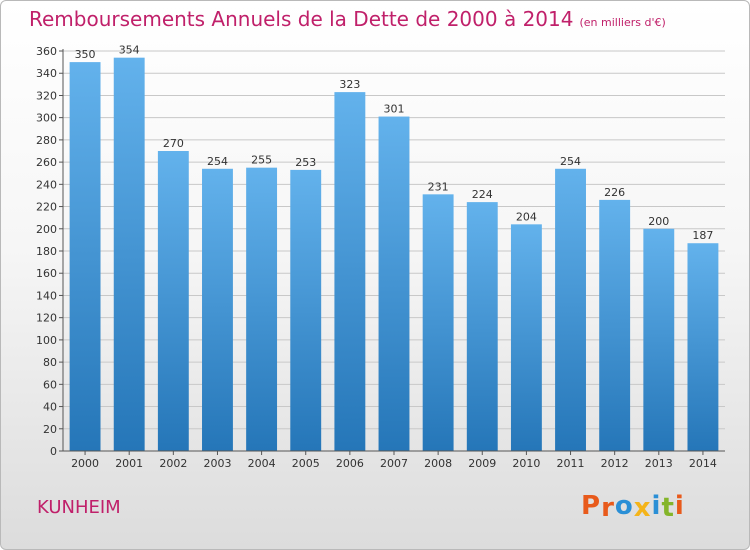 The width and height of the screenshot is (750, 550). What do you see at coordinates (624, 506) in the screenshot?
I see `logo-letter: o` at bounding box center [624, 506].